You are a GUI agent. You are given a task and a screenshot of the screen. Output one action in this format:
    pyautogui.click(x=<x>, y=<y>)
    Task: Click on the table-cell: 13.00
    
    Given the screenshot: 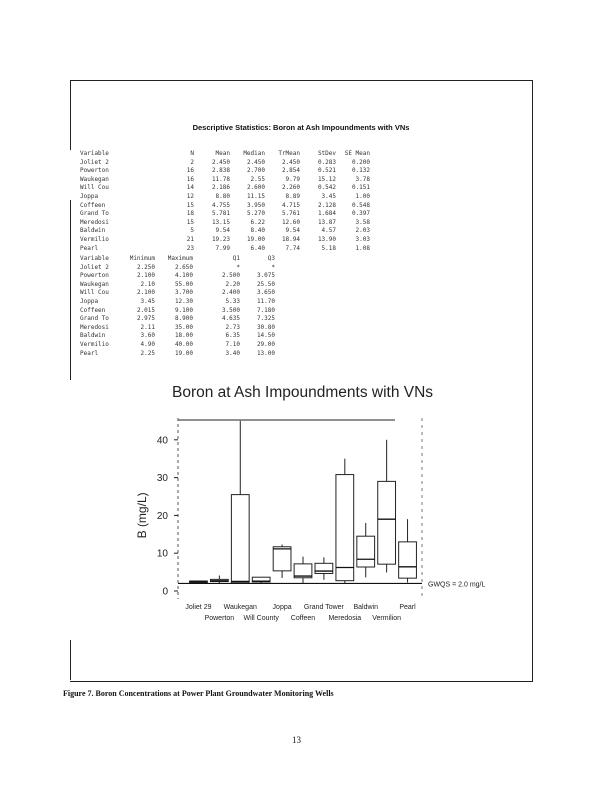 What is the action you would take?
    pyautogui.click(x=265, y=353)
    